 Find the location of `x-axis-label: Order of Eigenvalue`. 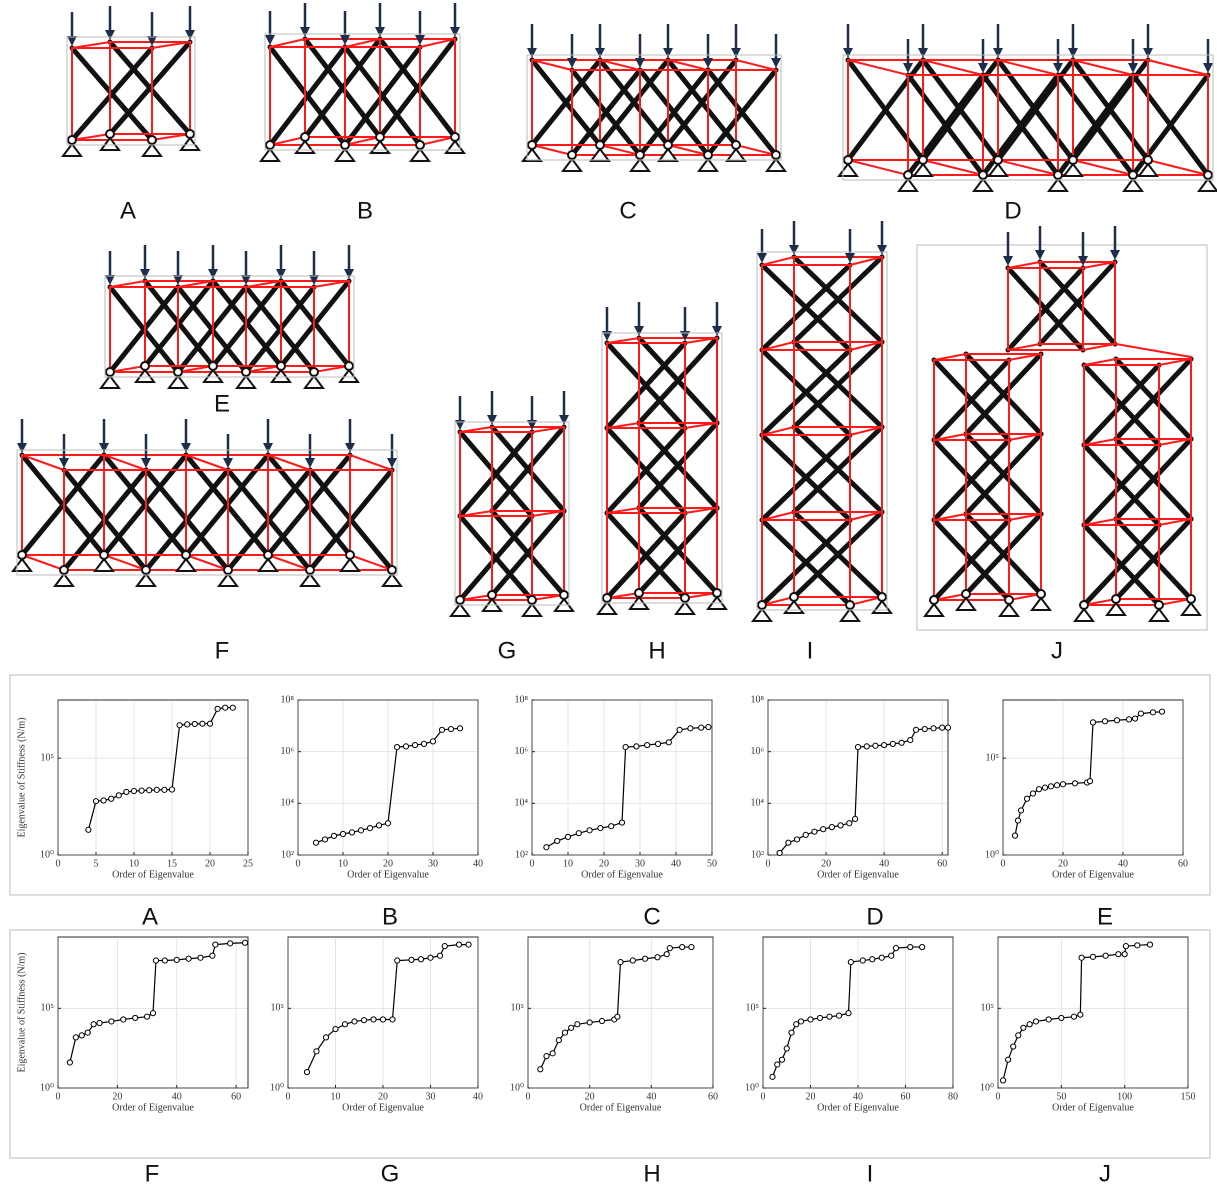

x-axis-label: Order of Eigenvalue is located at coordinates (153, 874).